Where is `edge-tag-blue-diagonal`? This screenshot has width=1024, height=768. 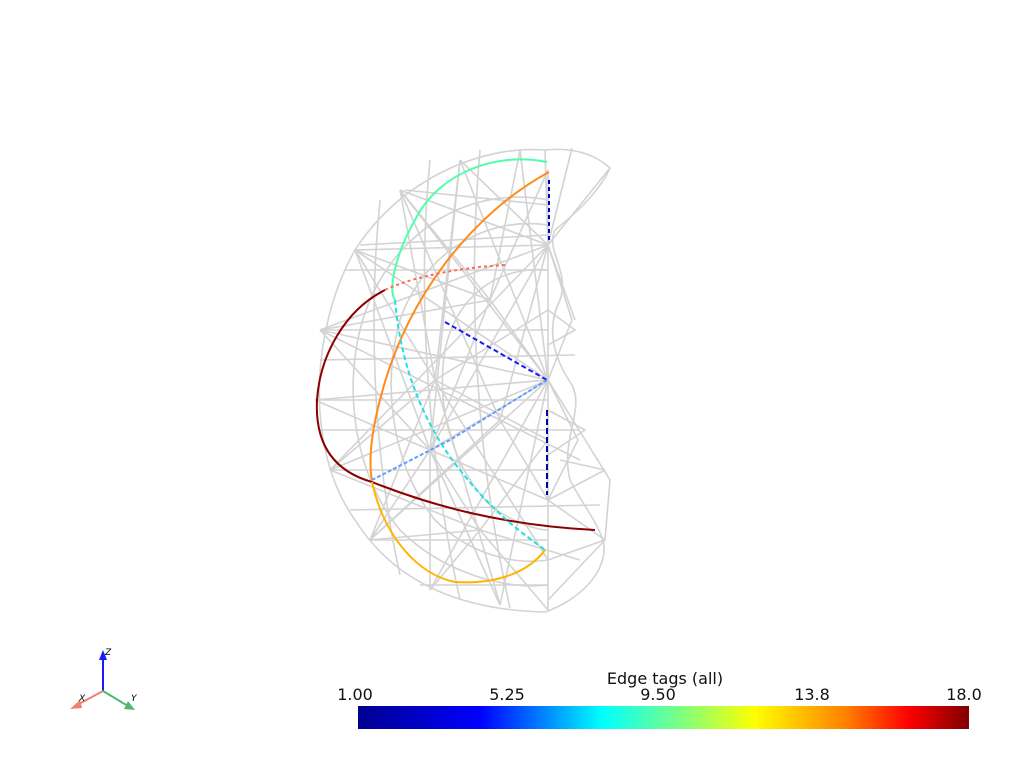 edge-tag-blue-diagonal is located at coordinates (496, 351).